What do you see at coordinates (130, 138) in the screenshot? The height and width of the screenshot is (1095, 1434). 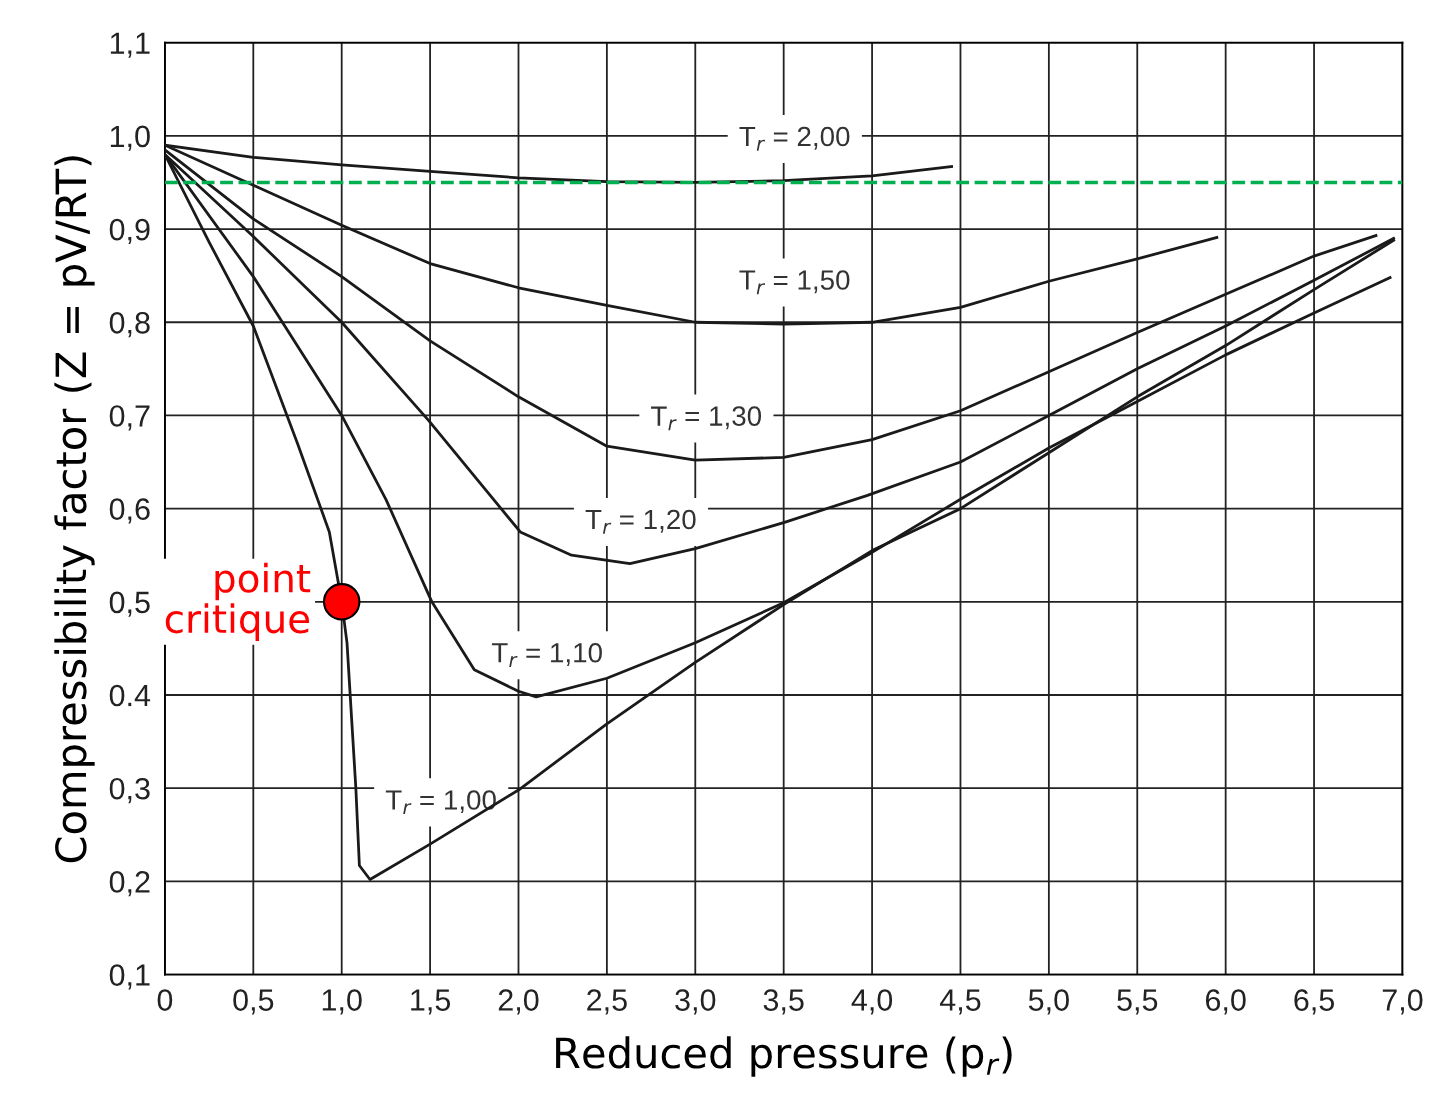 I see `y-tick-label: 1,0` at bounding box center [130, 138].